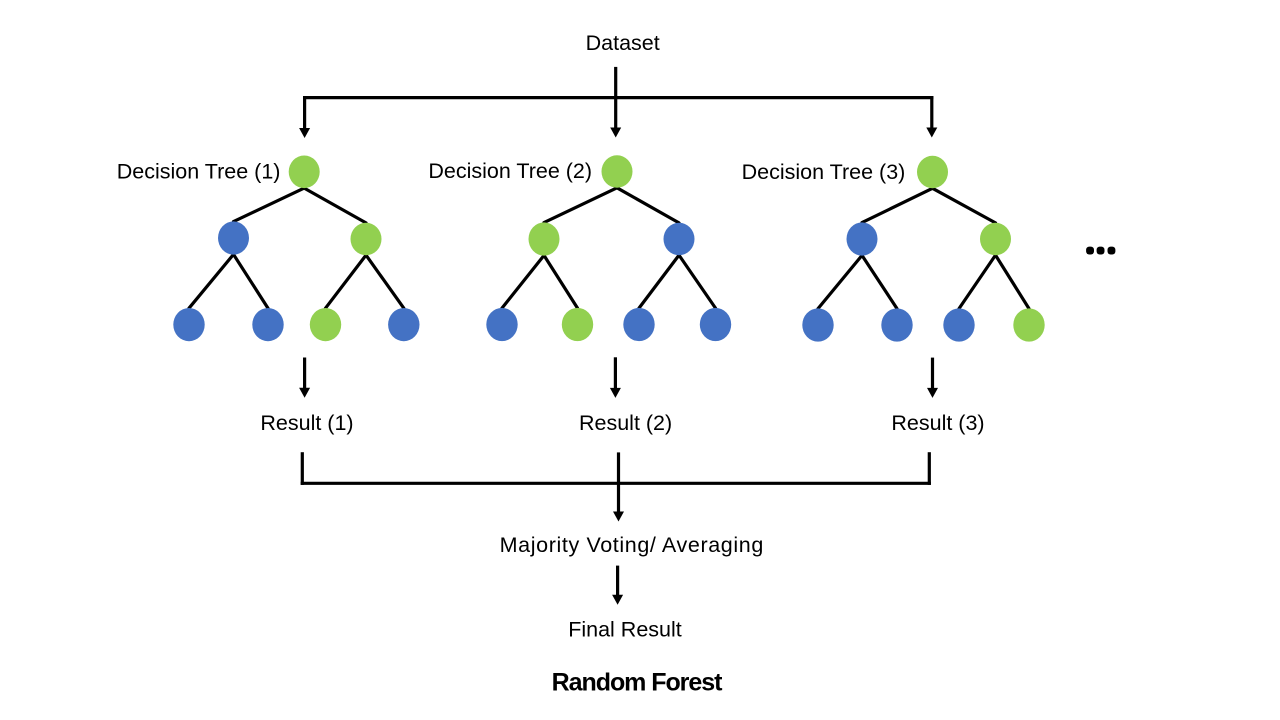 This screenshot has width=1280, height=720. Describe the element at coordinates (510, 171) in the screenshot. I see `svg-text: Decision Tree (2)` at that location.